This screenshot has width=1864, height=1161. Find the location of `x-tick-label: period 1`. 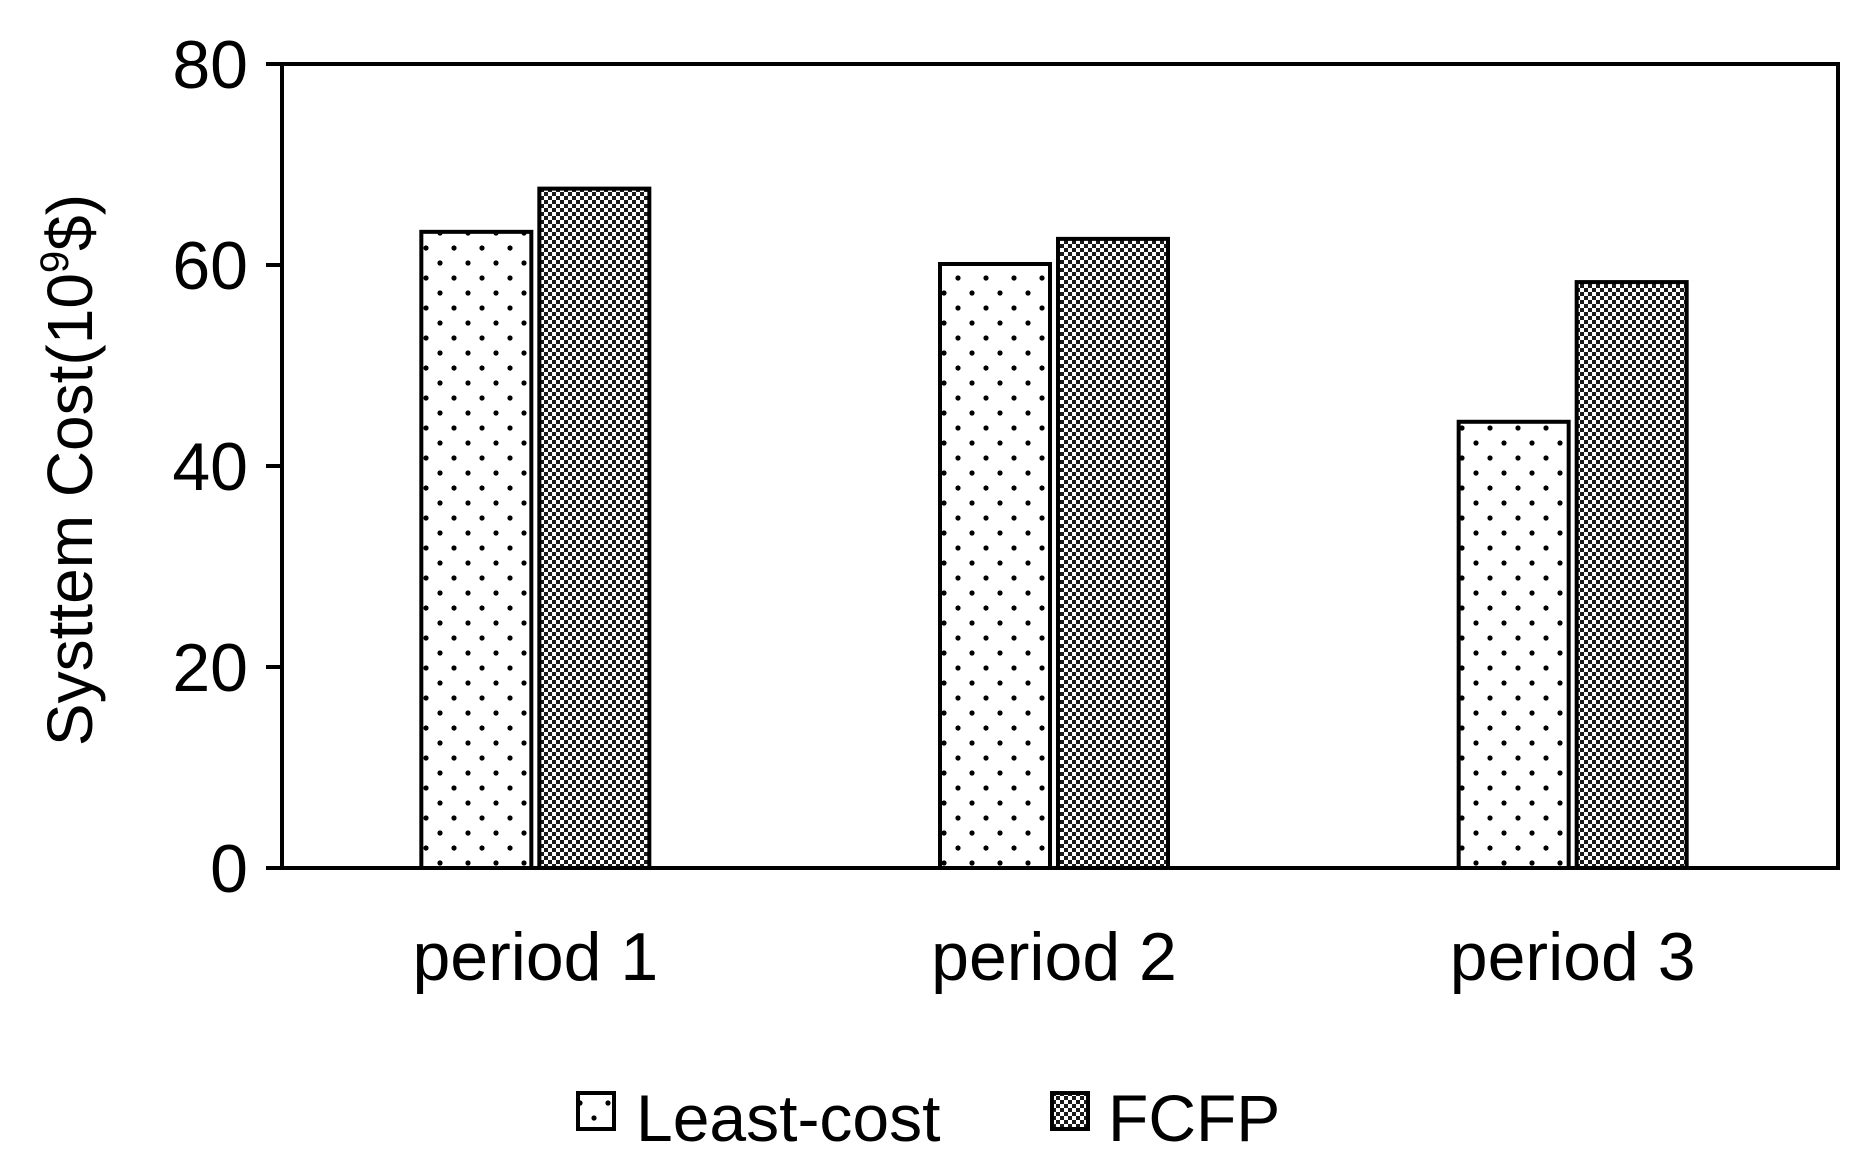

x-tick-label: period 1 is located at coordinates (535, 957).